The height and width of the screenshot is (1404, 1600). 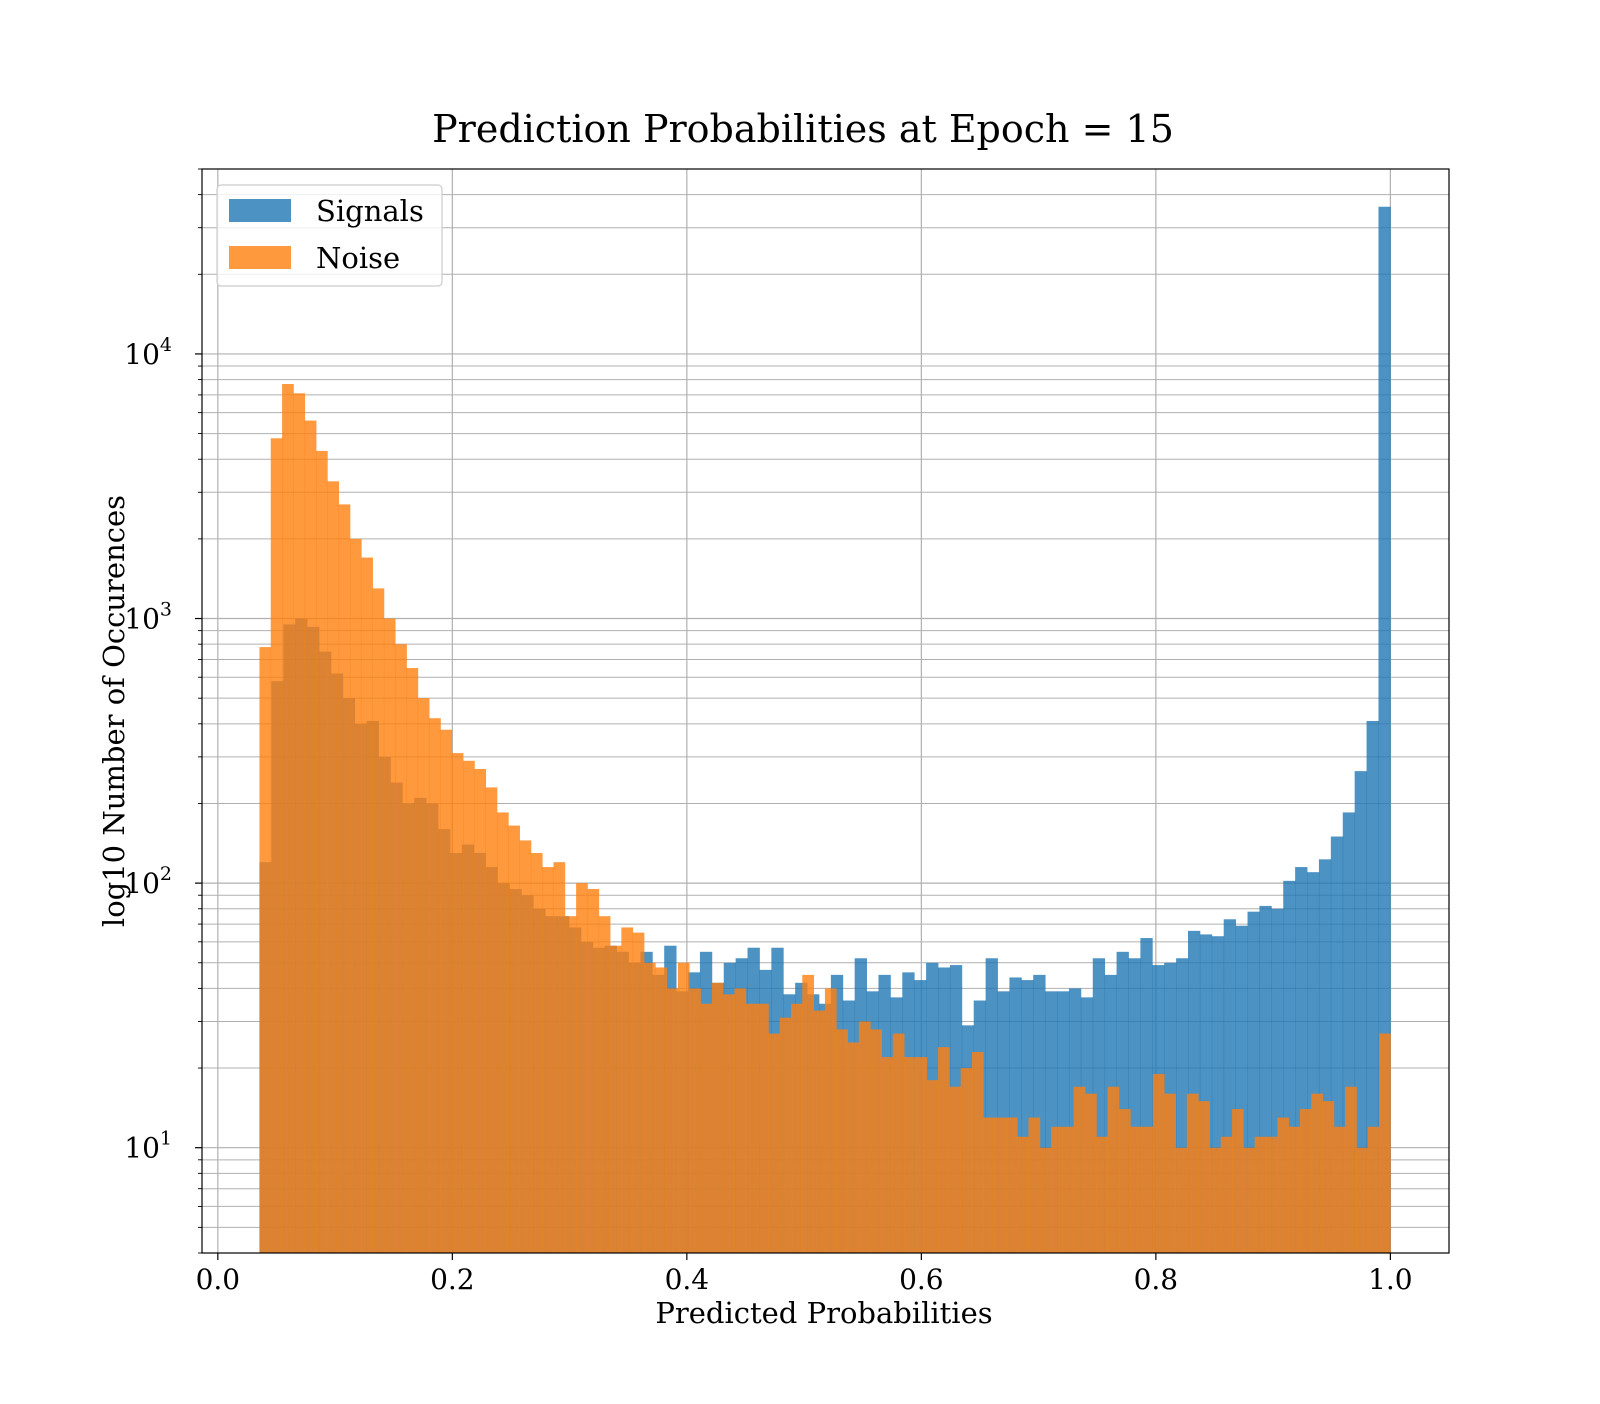 I want to click on y-axis-label: log10 Number of Occurences, so click(x=114, y=711).